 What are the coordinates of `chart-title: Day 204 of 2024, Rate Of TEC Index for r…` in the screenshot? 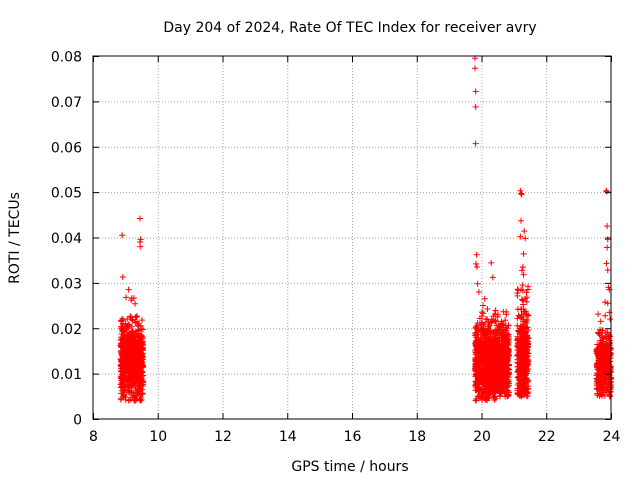 It's located at (349, 28).